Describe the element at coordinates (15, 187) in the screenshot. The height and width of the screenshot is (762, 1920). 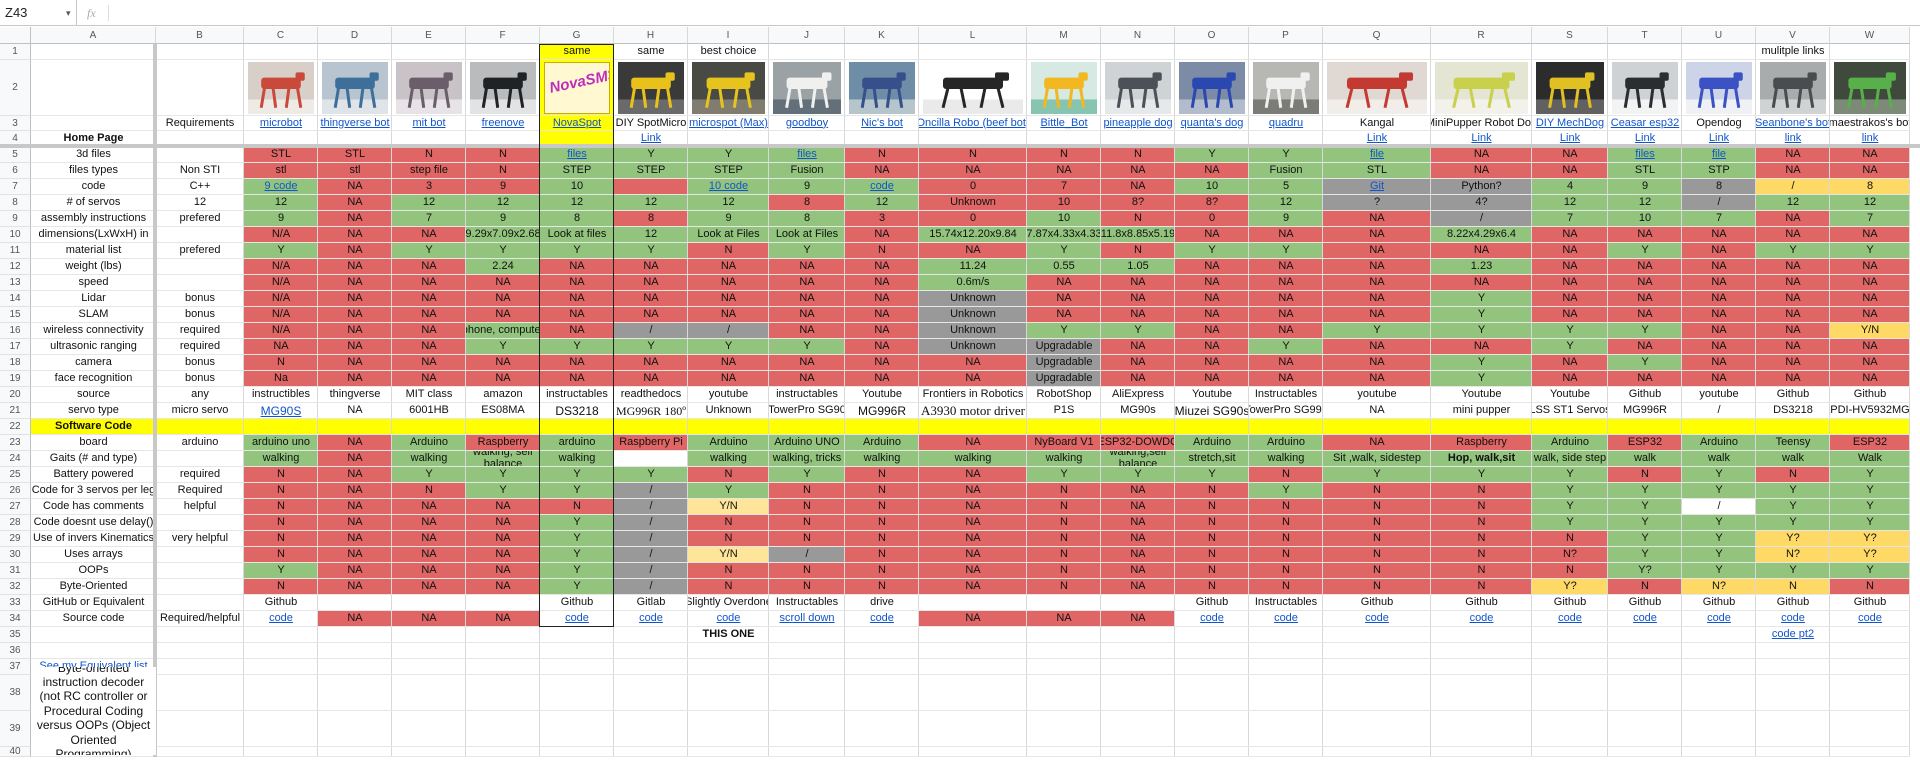
I see `row-header-7: 7` at that location.